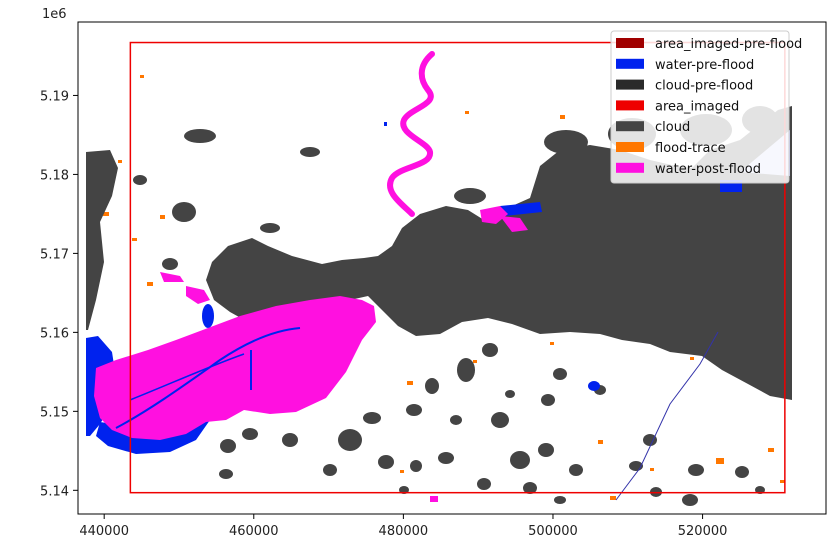  I want to click on axis-offset-label: 1e6, so click(54, 14).